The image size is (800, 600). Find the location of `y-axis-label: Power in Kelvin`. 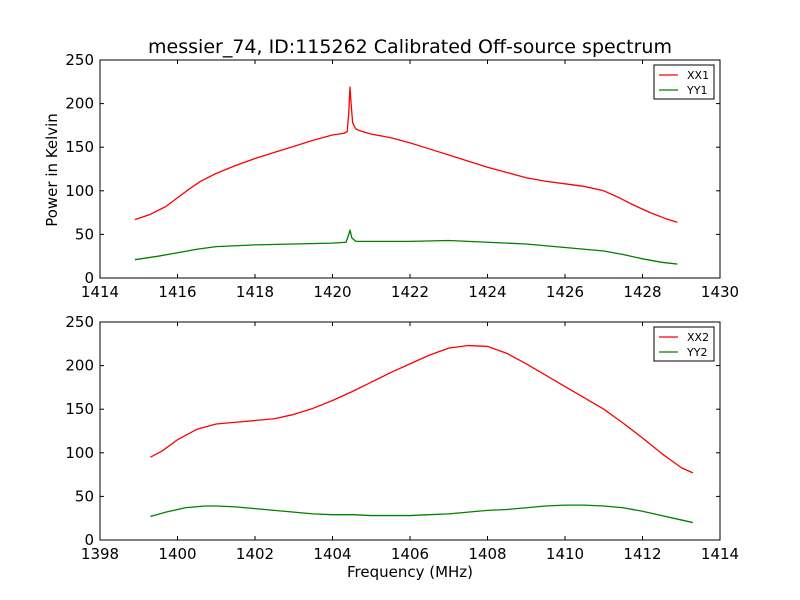

y-axis-label: Power in Kelvin is located at coordinates (52, 170).